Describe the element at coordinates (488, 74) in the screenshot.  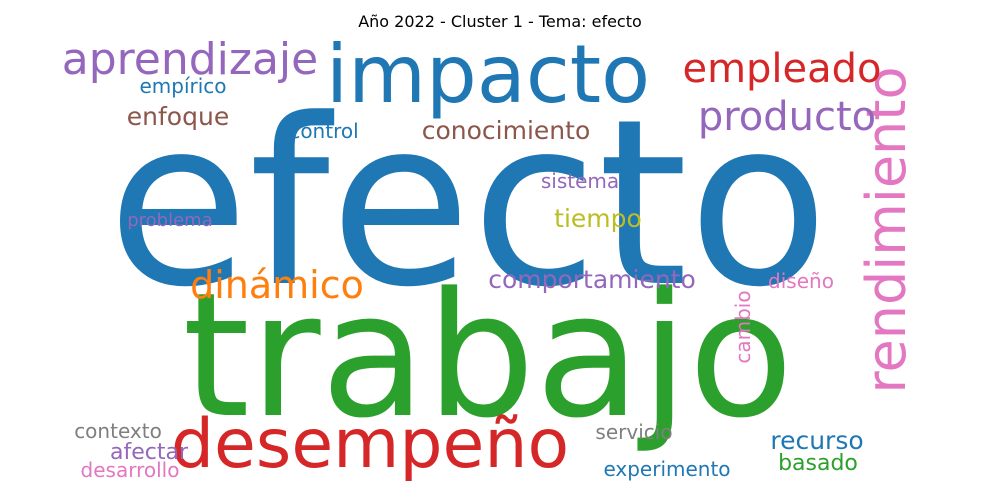
I see `word-impacto: impacto` at that location.